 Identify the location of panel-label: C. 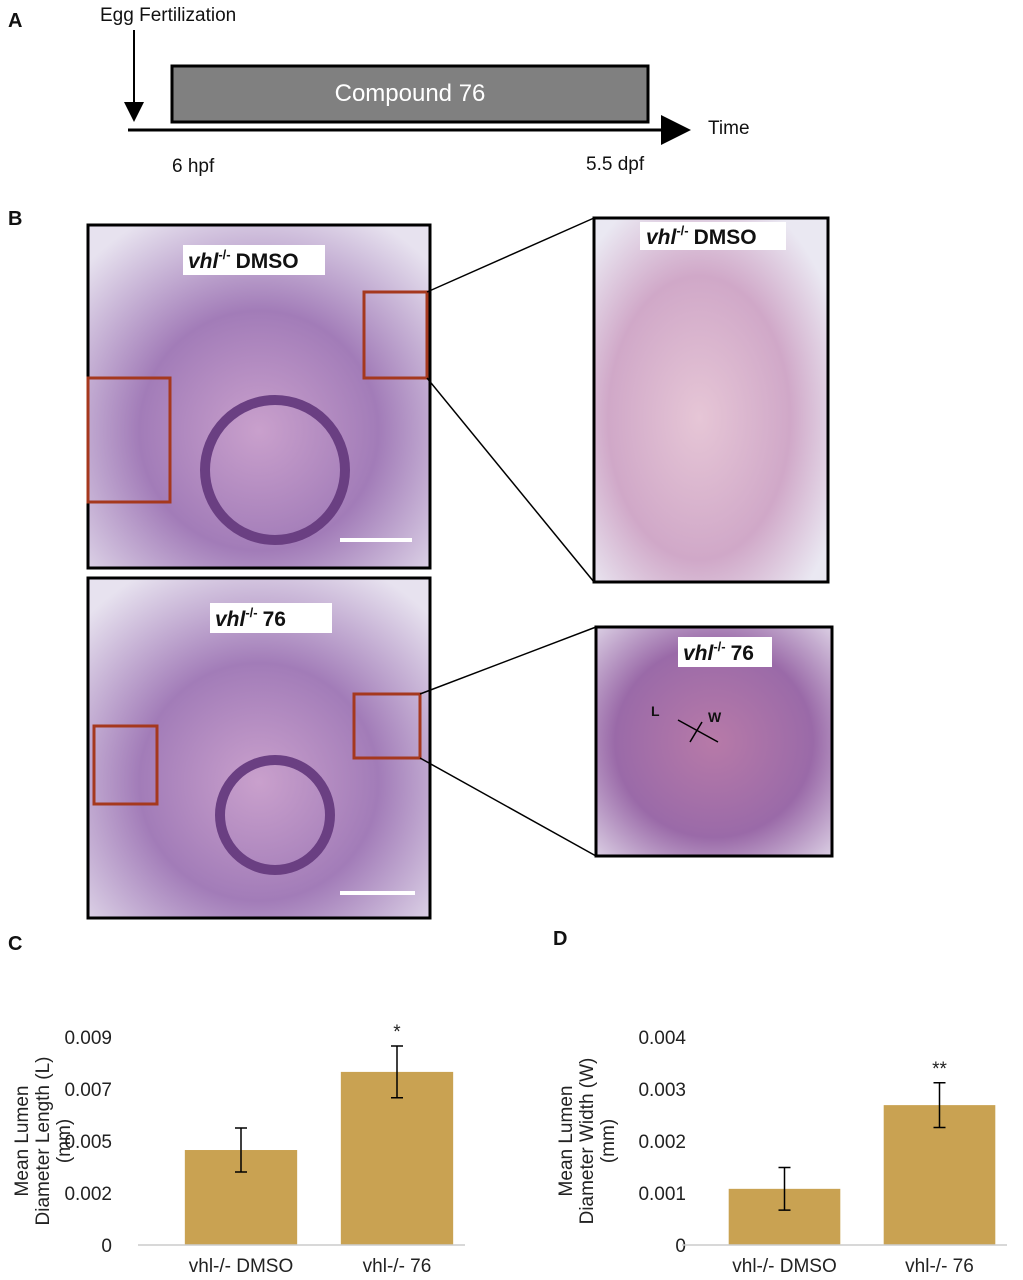
(15, 944).